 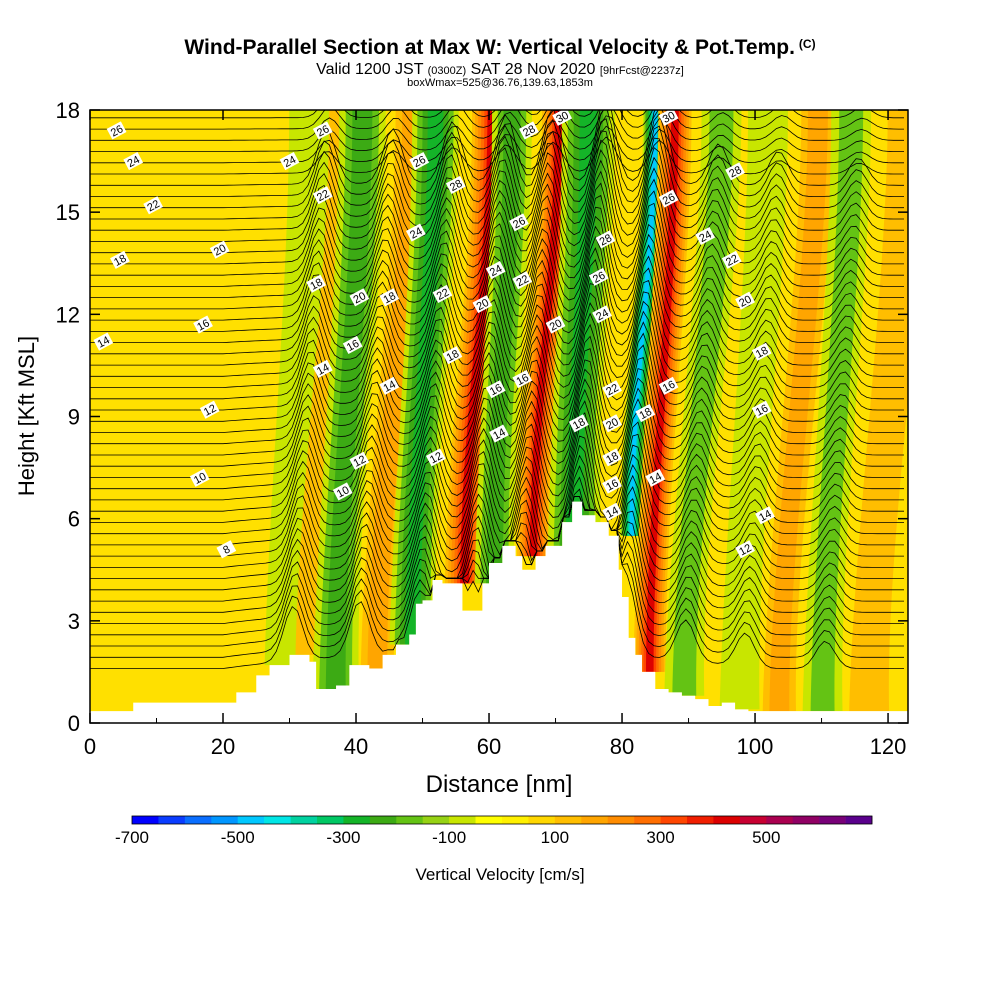 I want to click on box-info: boxWmax=525@36.76,139.63,1853m, so click(x=500, y=83).